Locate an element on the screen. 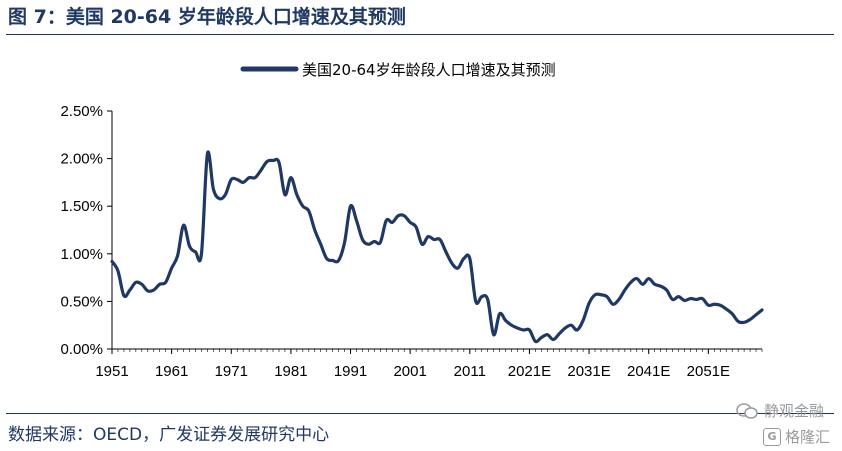 This screenshot has width=842, height=451. y-tick-label: 0.00% is located at coordinates (81, 349).